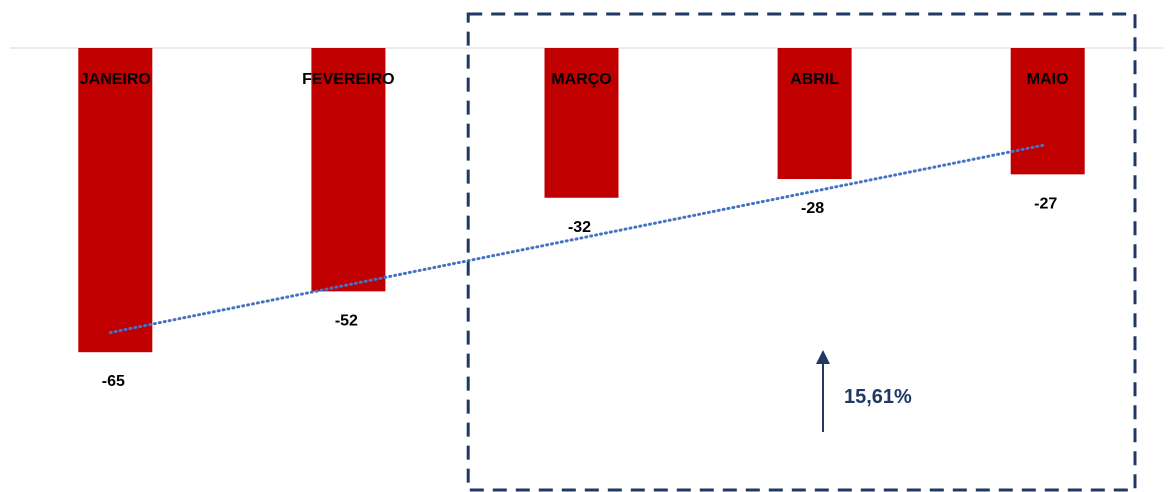  Describe the element at coordinates (1048, 79) in the screenshot. I see `category-label: MAIO` at that location.